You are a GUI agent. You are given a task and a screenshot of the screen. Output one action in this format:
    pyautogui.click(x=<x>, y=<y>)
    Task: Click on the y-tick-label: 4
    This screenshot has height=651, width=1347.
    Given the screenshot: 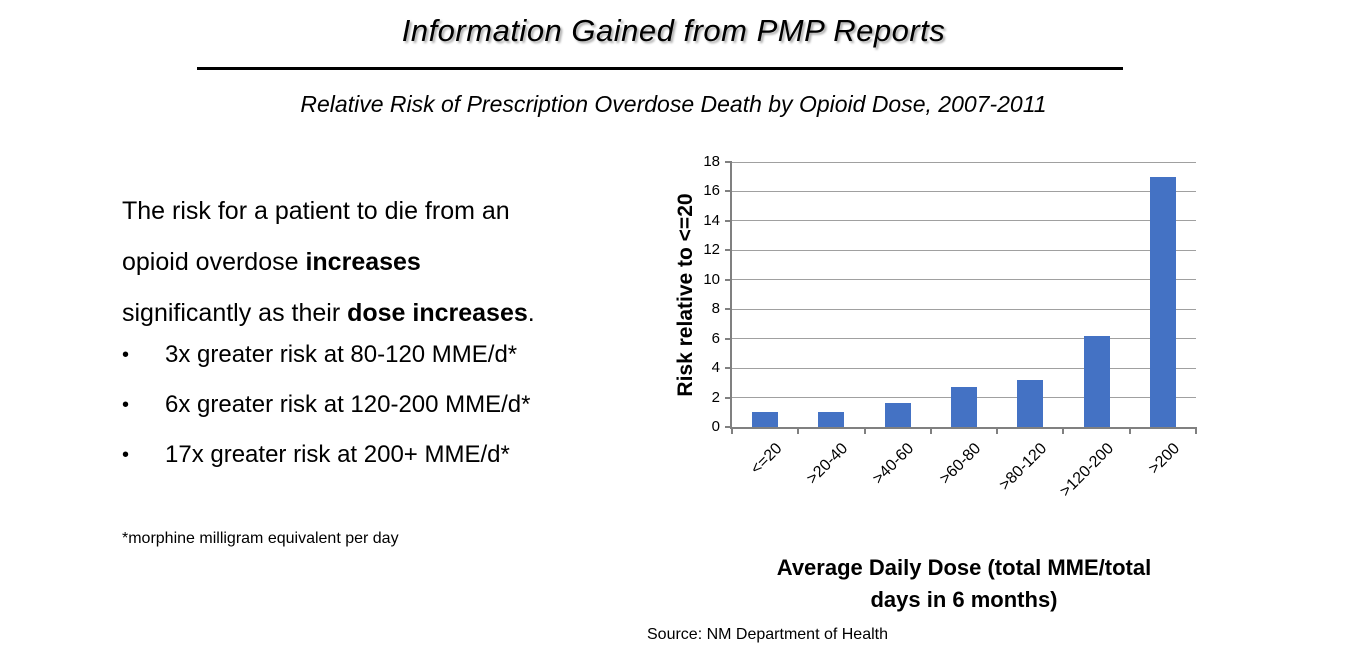 What is the action you would take?
    pyautogui.click(x=715, y=368)
    